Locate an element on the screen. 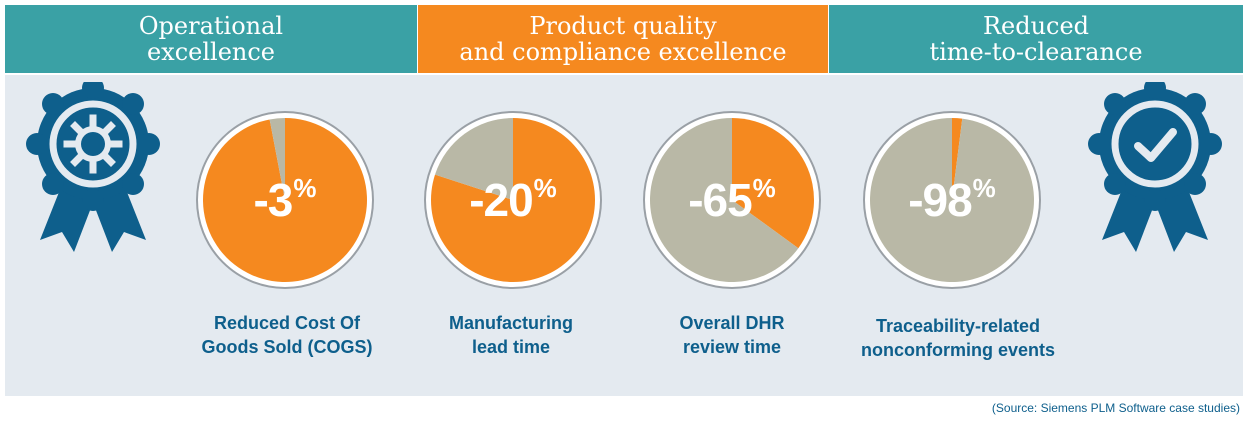  pie-chart-dhr-review: -65% is located at coordinates (732, 202).